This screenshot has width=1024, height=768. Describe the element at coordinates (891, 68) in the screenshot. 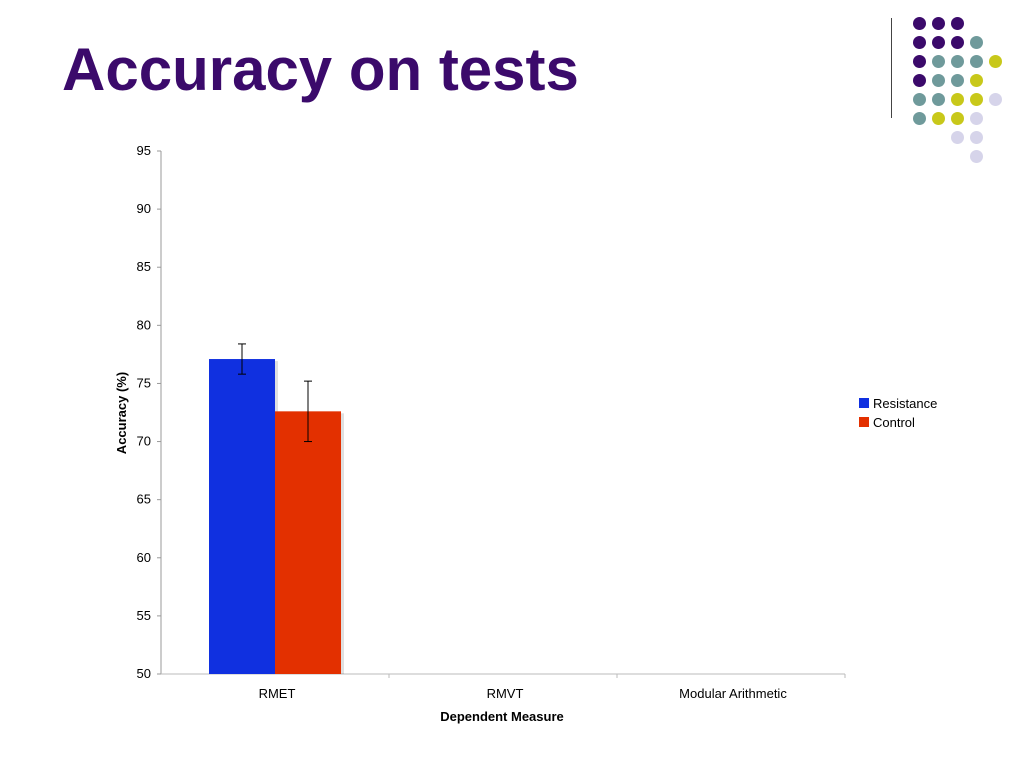

I see `decorative-divider-line` at that location.